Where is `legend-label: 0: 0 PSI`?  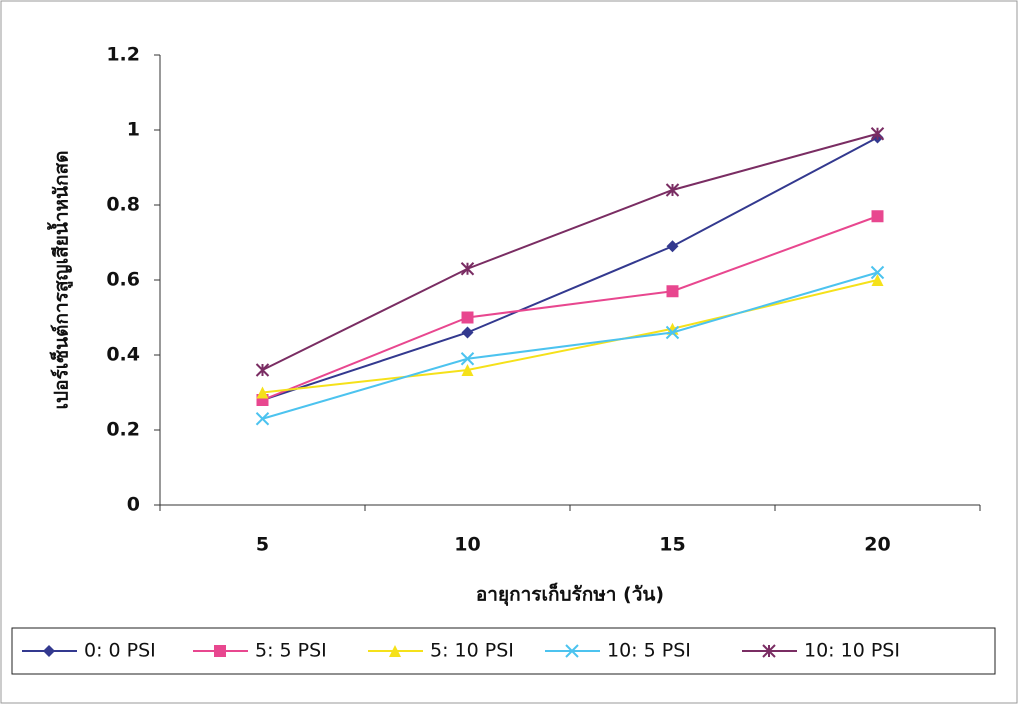
legend-label: 0: 0 PSI is located at coordinates (120, 651).